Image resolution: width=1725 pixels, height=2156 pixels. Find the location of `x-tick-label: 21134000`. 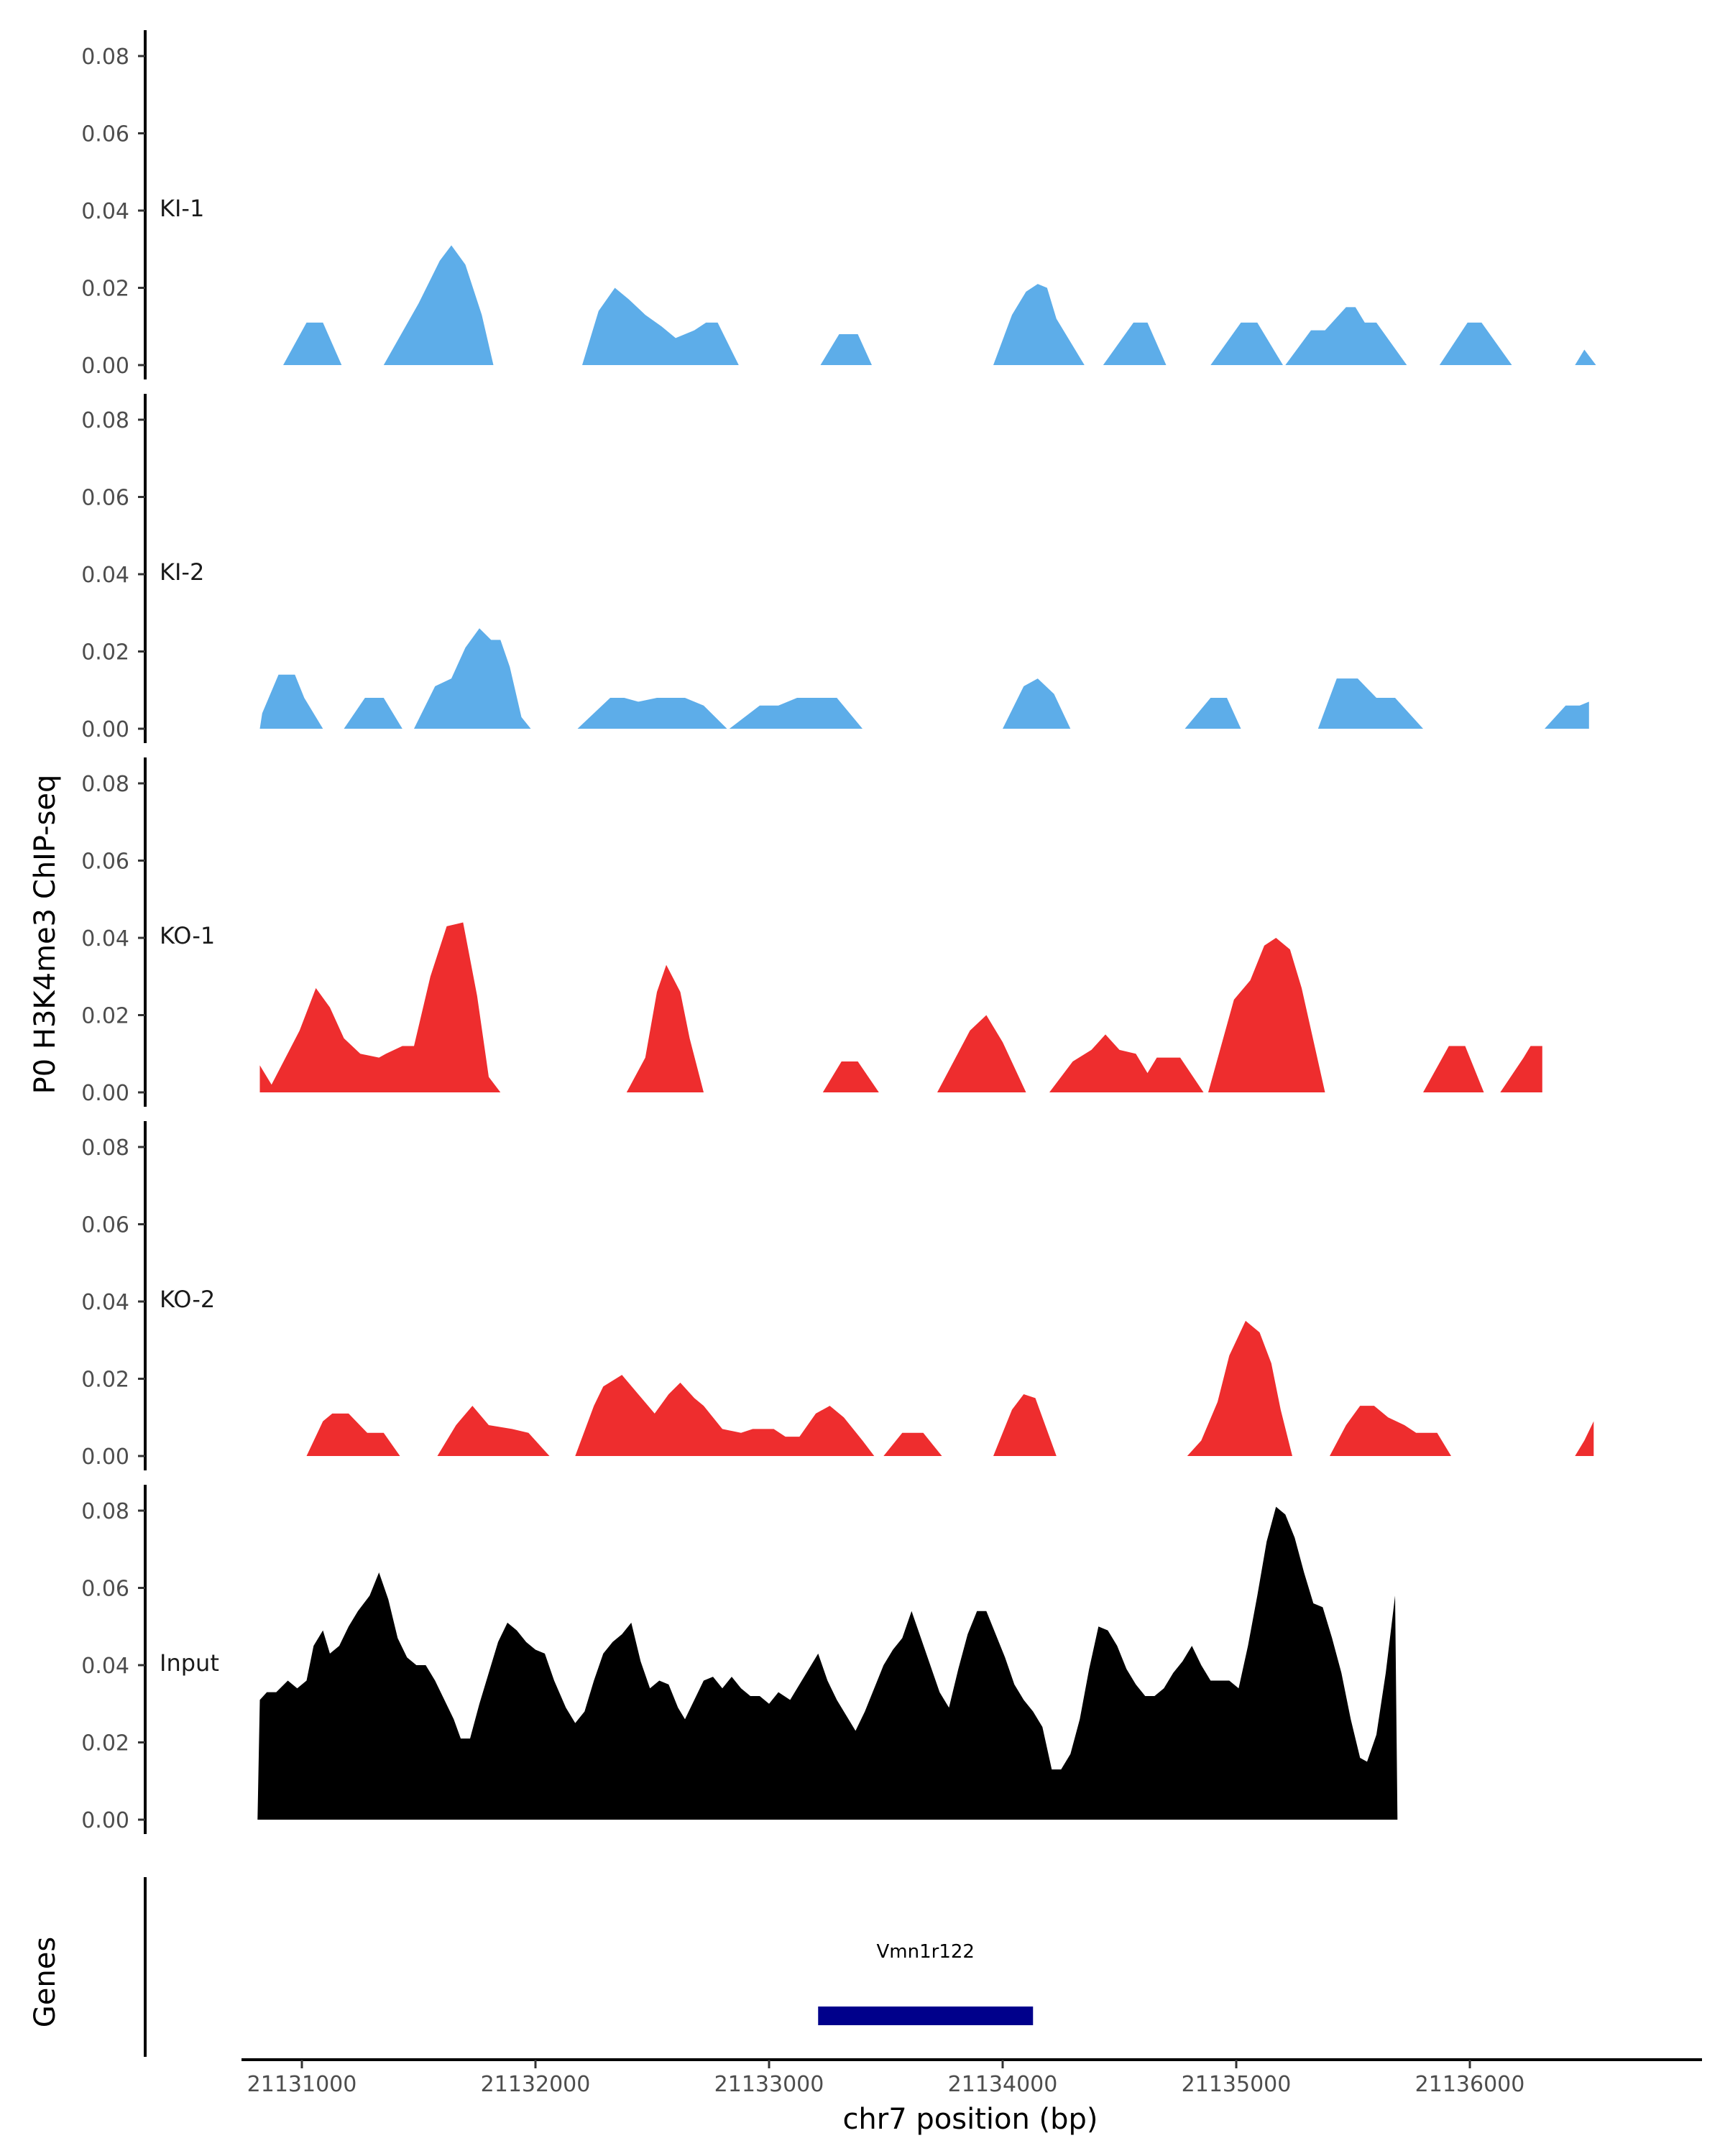

x-tick-label: 21134000 is located at coordinates (1003, 2084).